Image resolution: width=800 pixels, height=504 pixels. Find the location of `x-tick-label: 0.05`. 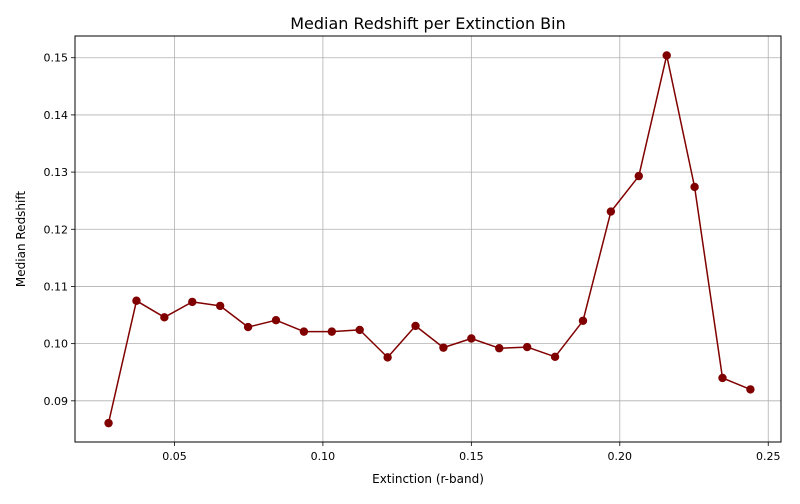

x-tick-label: 0.05 is located at coordinates (174, 456).